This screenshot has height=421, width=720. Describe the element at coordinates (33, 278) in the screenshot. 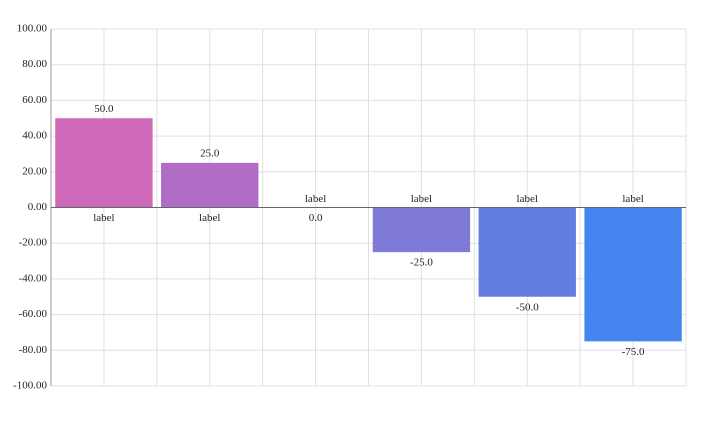

I see `y-tick-label: -40.00` at that location.